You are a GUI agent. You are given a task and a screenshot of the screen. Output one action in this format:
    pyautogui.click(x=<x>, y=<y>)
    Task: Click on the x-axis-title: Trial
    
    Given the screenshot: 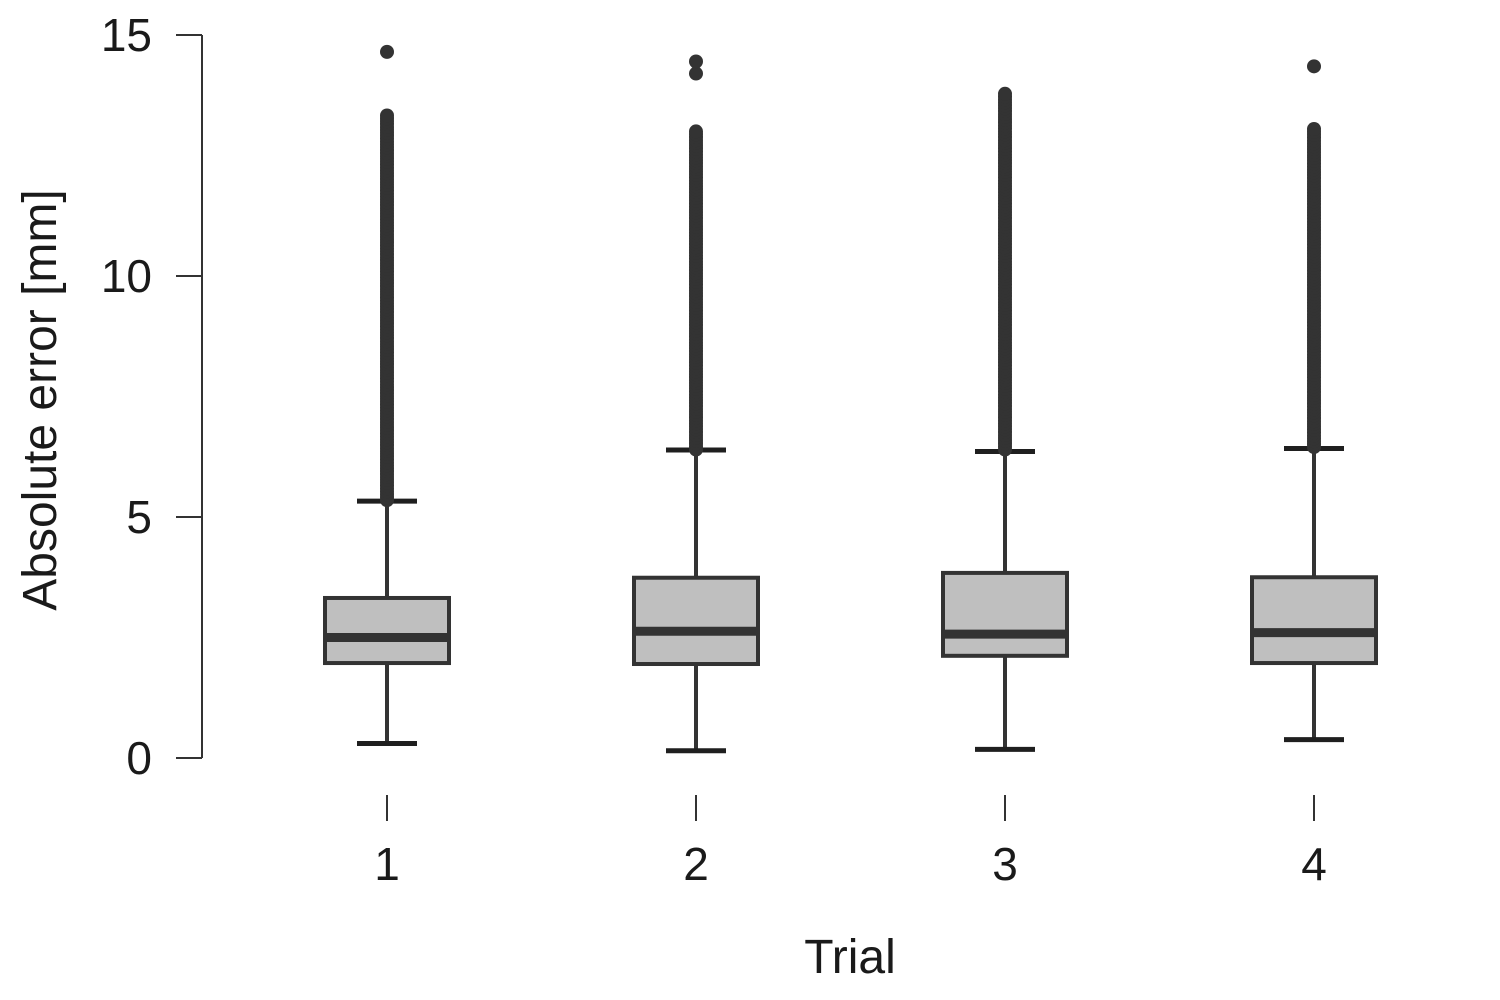 What is the action you would take?
    pyautogui.click(x=850, y=957)
    